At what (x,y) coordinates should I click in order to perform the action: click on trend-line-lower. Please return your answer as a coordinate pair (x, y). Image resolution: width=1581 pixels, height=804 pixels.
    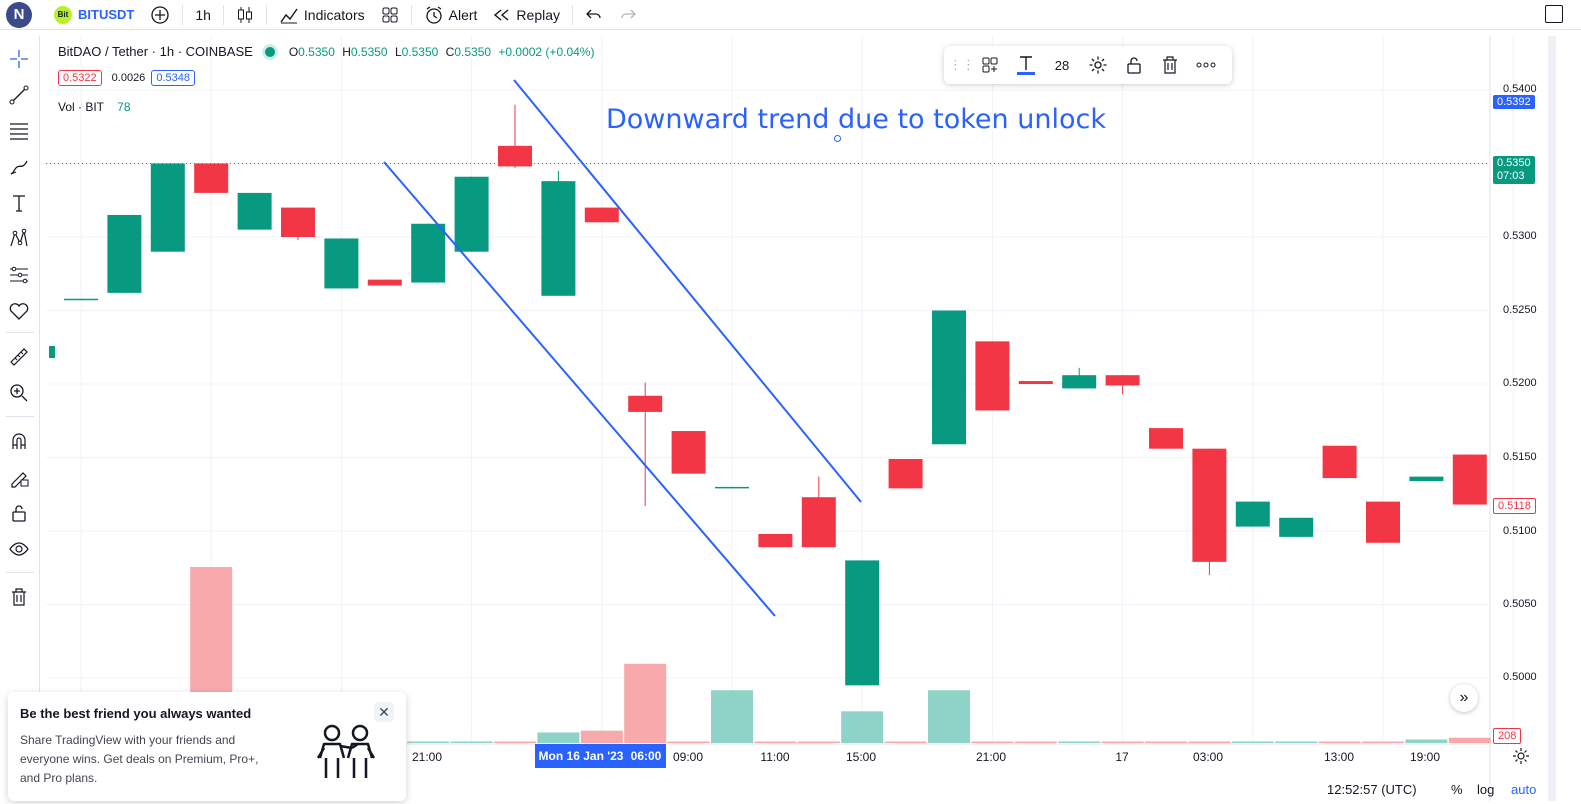
    Looking at the image, I should click on (579, 389).